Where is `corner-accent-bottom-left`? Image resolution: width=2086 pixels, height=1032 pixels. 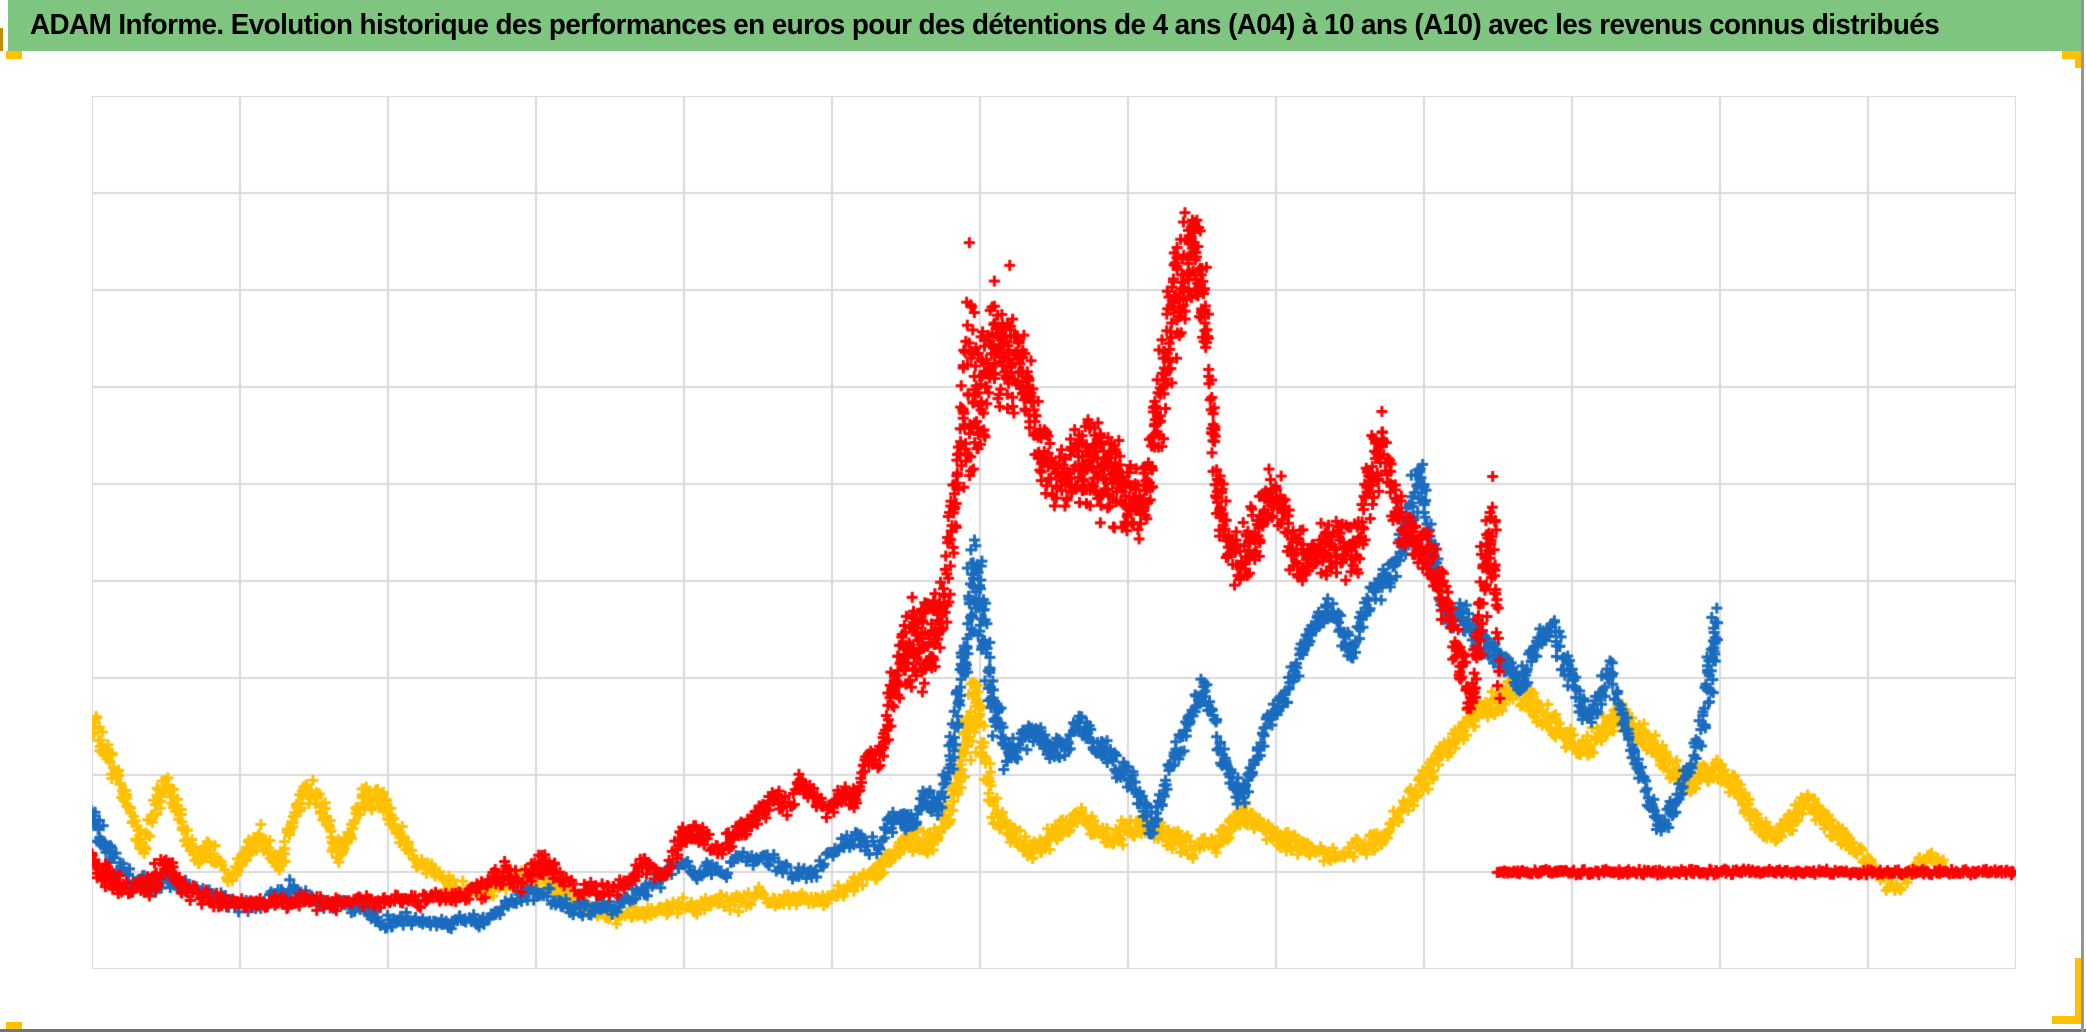 corner-accent-bottom-left is located at coordinates (14, 1026).